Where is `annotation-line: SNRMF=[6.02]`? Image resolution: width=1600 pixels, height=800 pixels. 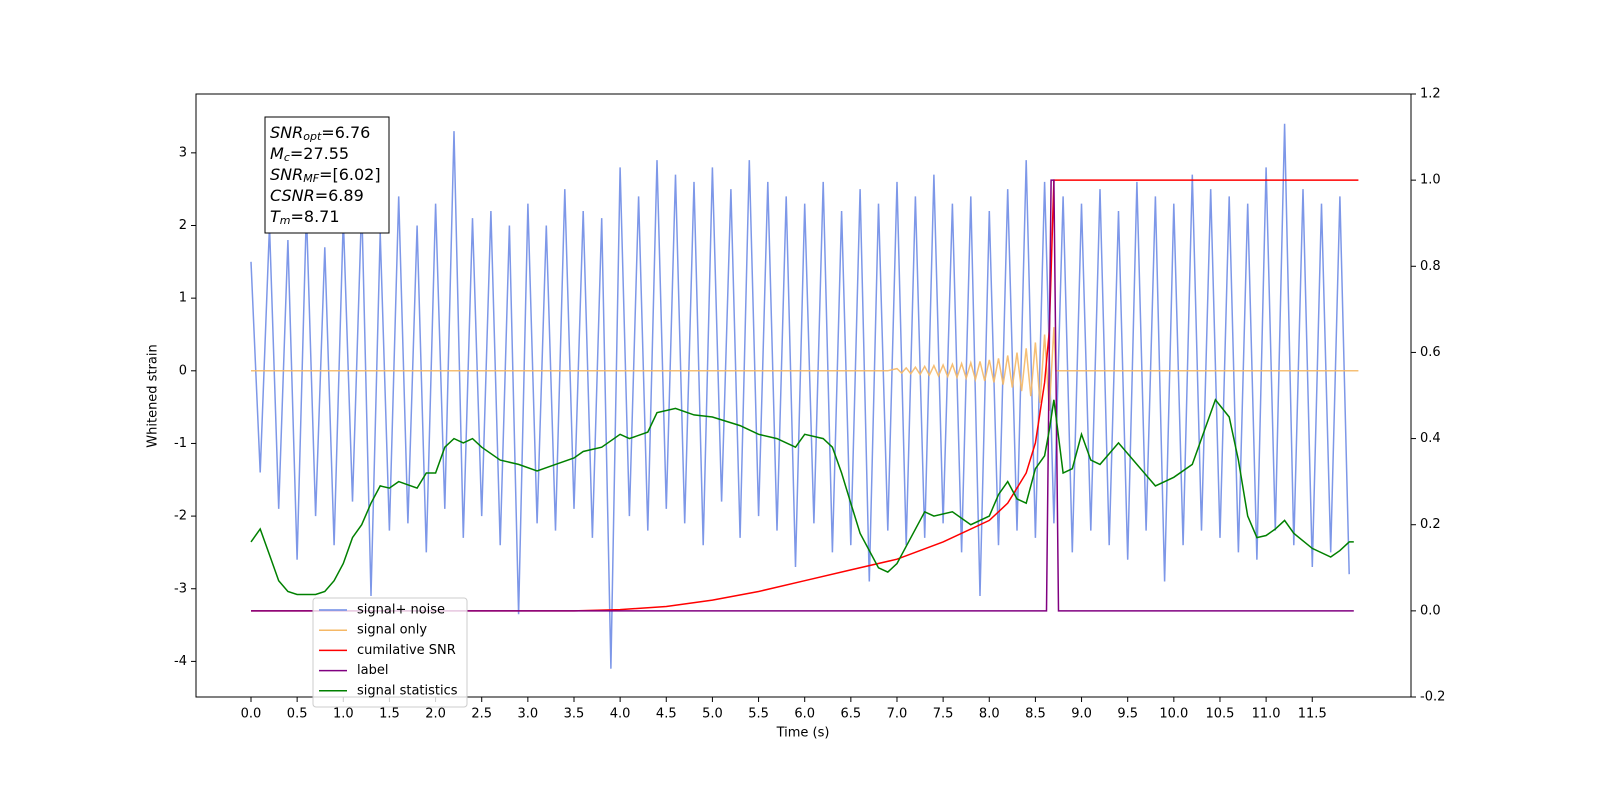
annotation-line: SNRMF=[6.02] is located at coordinates (325, 175).